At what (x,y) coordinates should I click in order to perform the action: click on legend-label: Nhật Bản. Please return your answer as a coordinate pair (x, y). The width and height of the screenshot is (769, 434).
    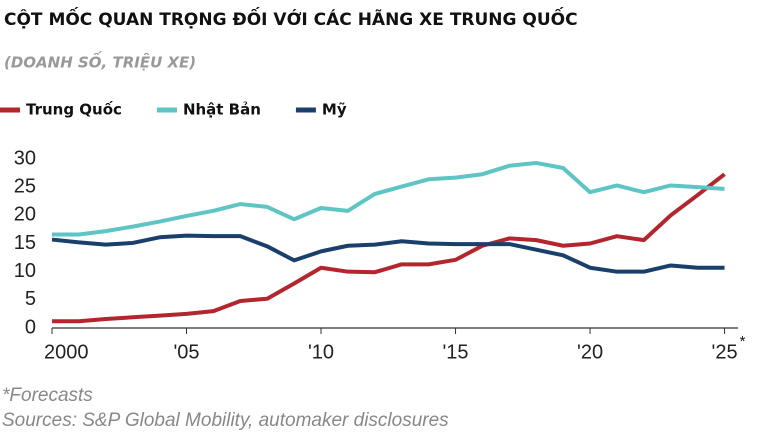
    Looking at the image, I should click on (222, 110).